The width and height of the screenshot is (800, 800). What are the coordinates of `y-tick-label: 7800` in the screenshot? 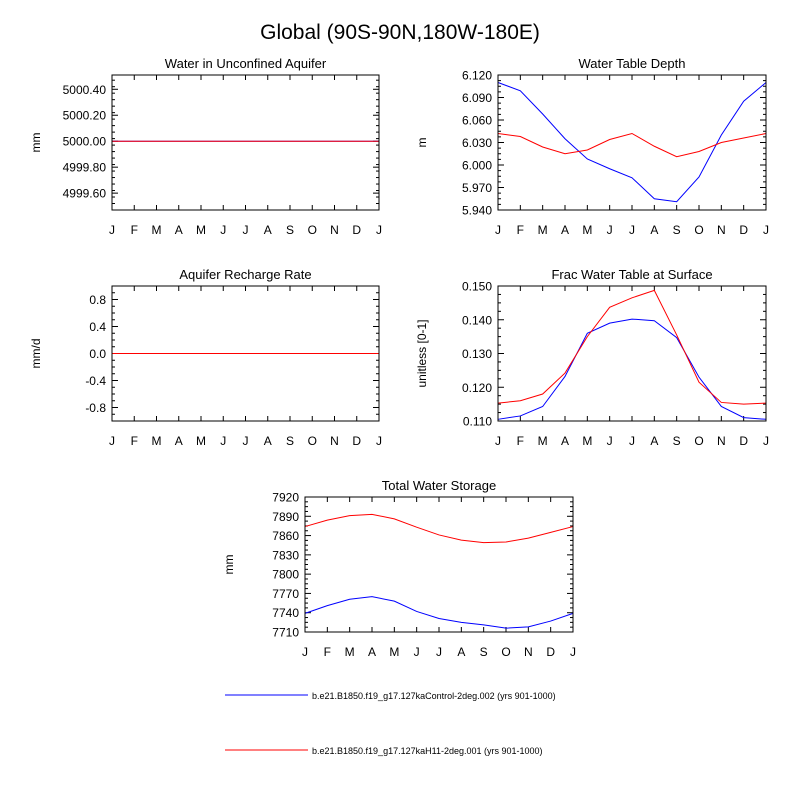 It's located at (285, 575).